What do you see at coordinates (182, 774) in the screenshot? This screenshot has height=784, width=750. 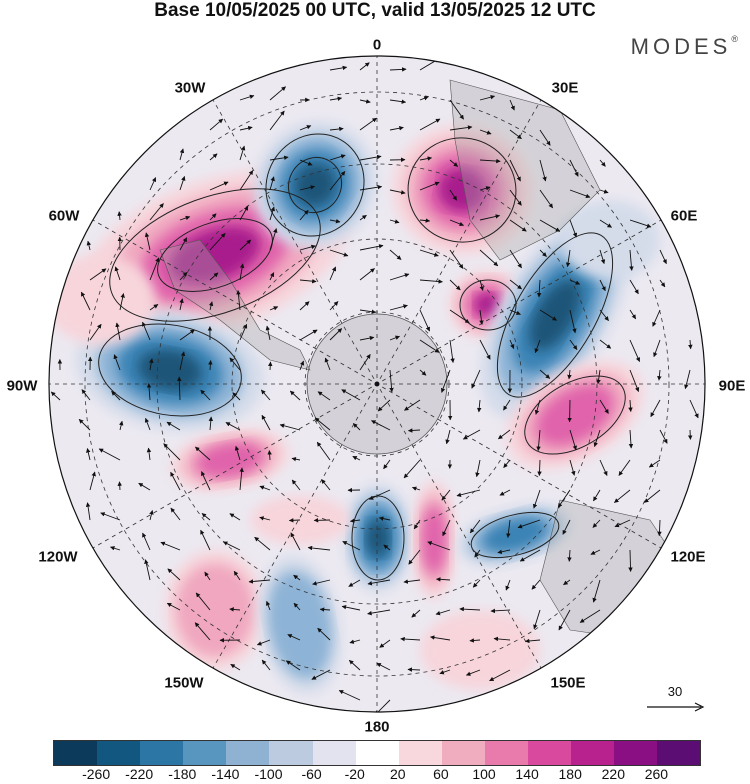 I see `colorbar-tick-label: -180` at bounding box center [182, 774].